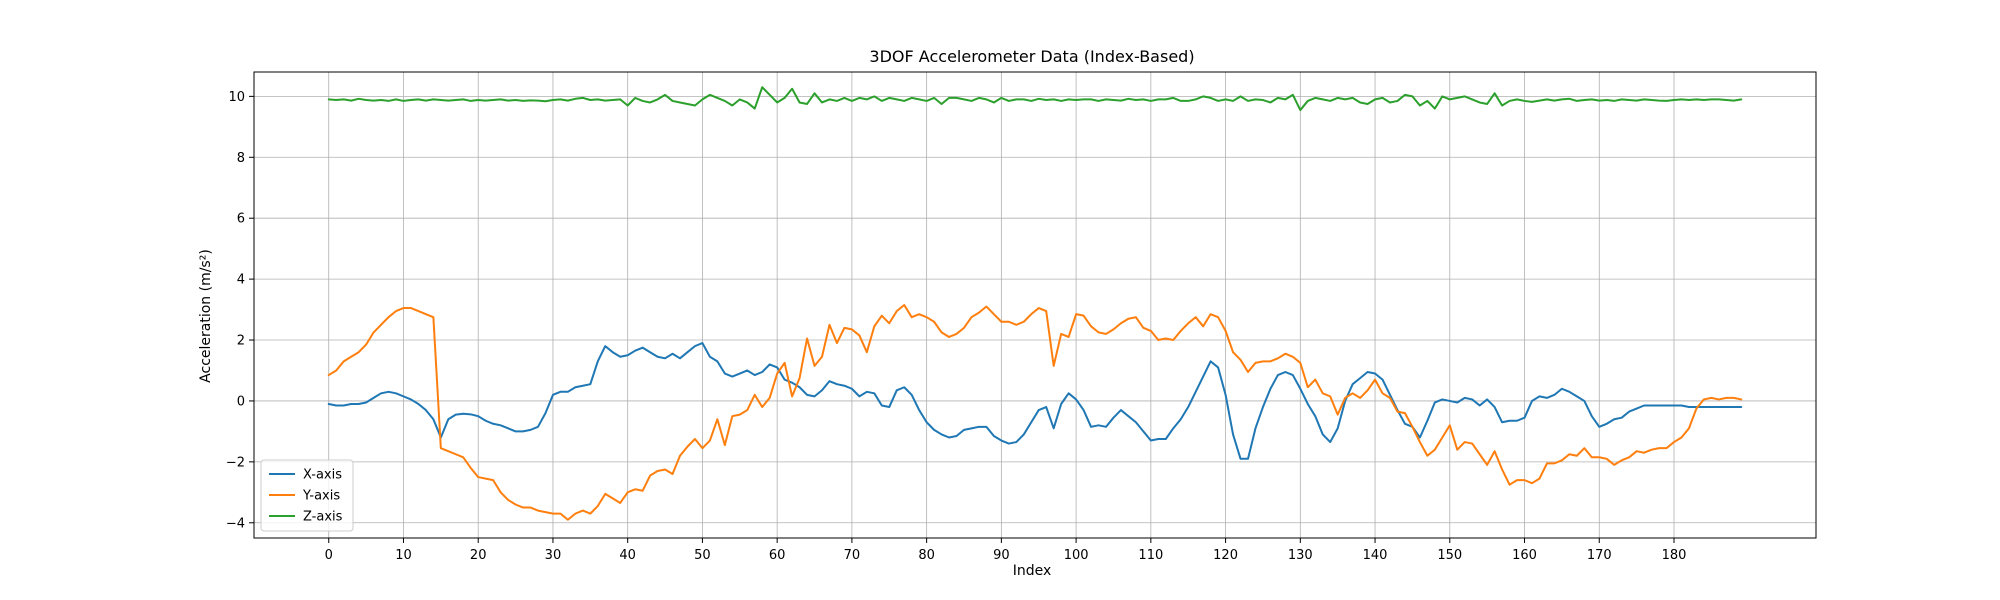  Describe the element at coordinates (553, 555) in the screenshot. I see `x-tick-label: 30` at that location.